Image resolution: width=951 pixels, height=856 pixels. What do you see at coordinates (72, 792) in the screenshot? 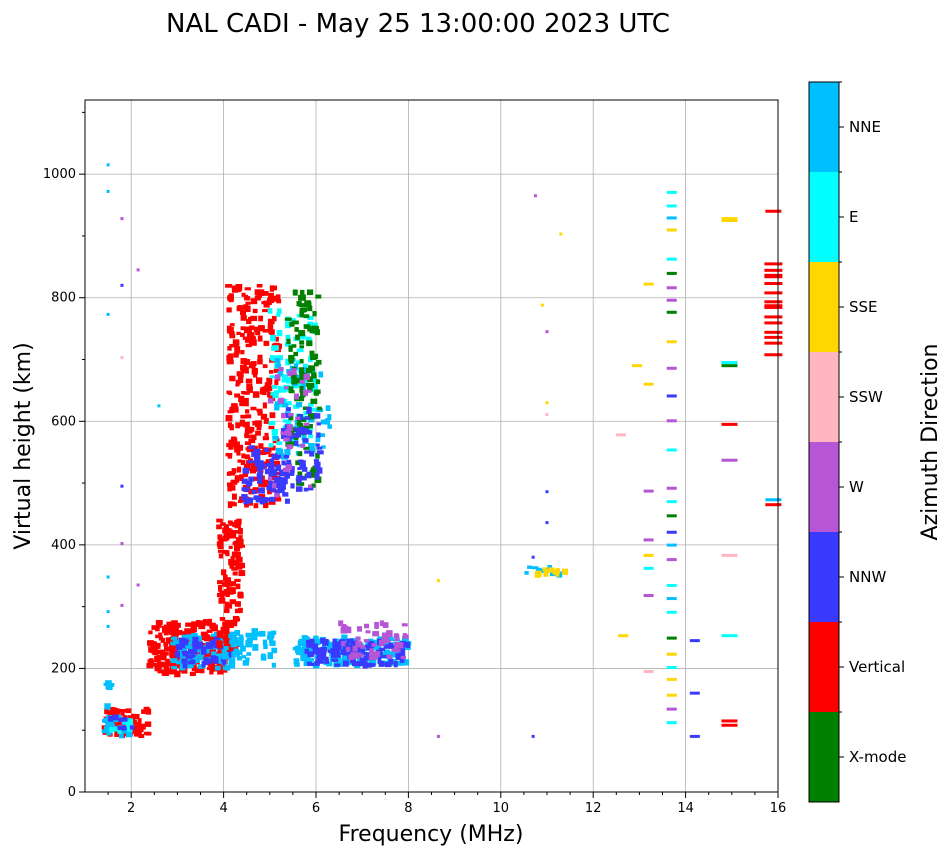
I see `y-tick-label: 0` at bounding box center [72, 792].